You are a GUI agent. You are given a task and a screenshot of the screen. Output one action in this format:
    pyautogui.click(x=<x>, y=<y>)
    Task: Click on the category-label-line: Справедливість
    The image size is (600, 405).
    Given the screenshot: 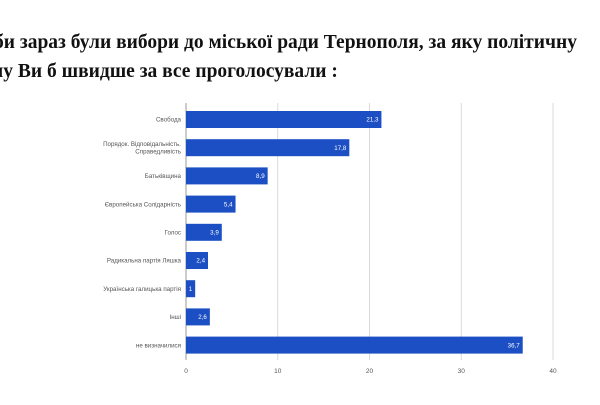 What is the action you would take?
    pyautogui.click(x=158, y=152)
    